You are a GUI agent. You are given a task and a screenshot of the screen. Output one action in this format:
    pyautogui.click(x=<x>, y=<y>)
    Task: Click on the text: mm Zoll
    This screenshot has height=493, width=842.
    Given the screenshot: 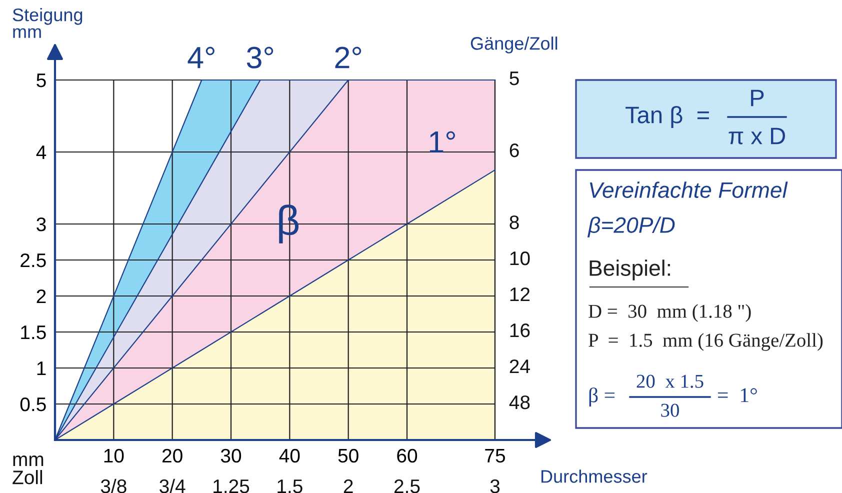 What is the action you would take?
    pyautogui.click(x=28, y=470)
    